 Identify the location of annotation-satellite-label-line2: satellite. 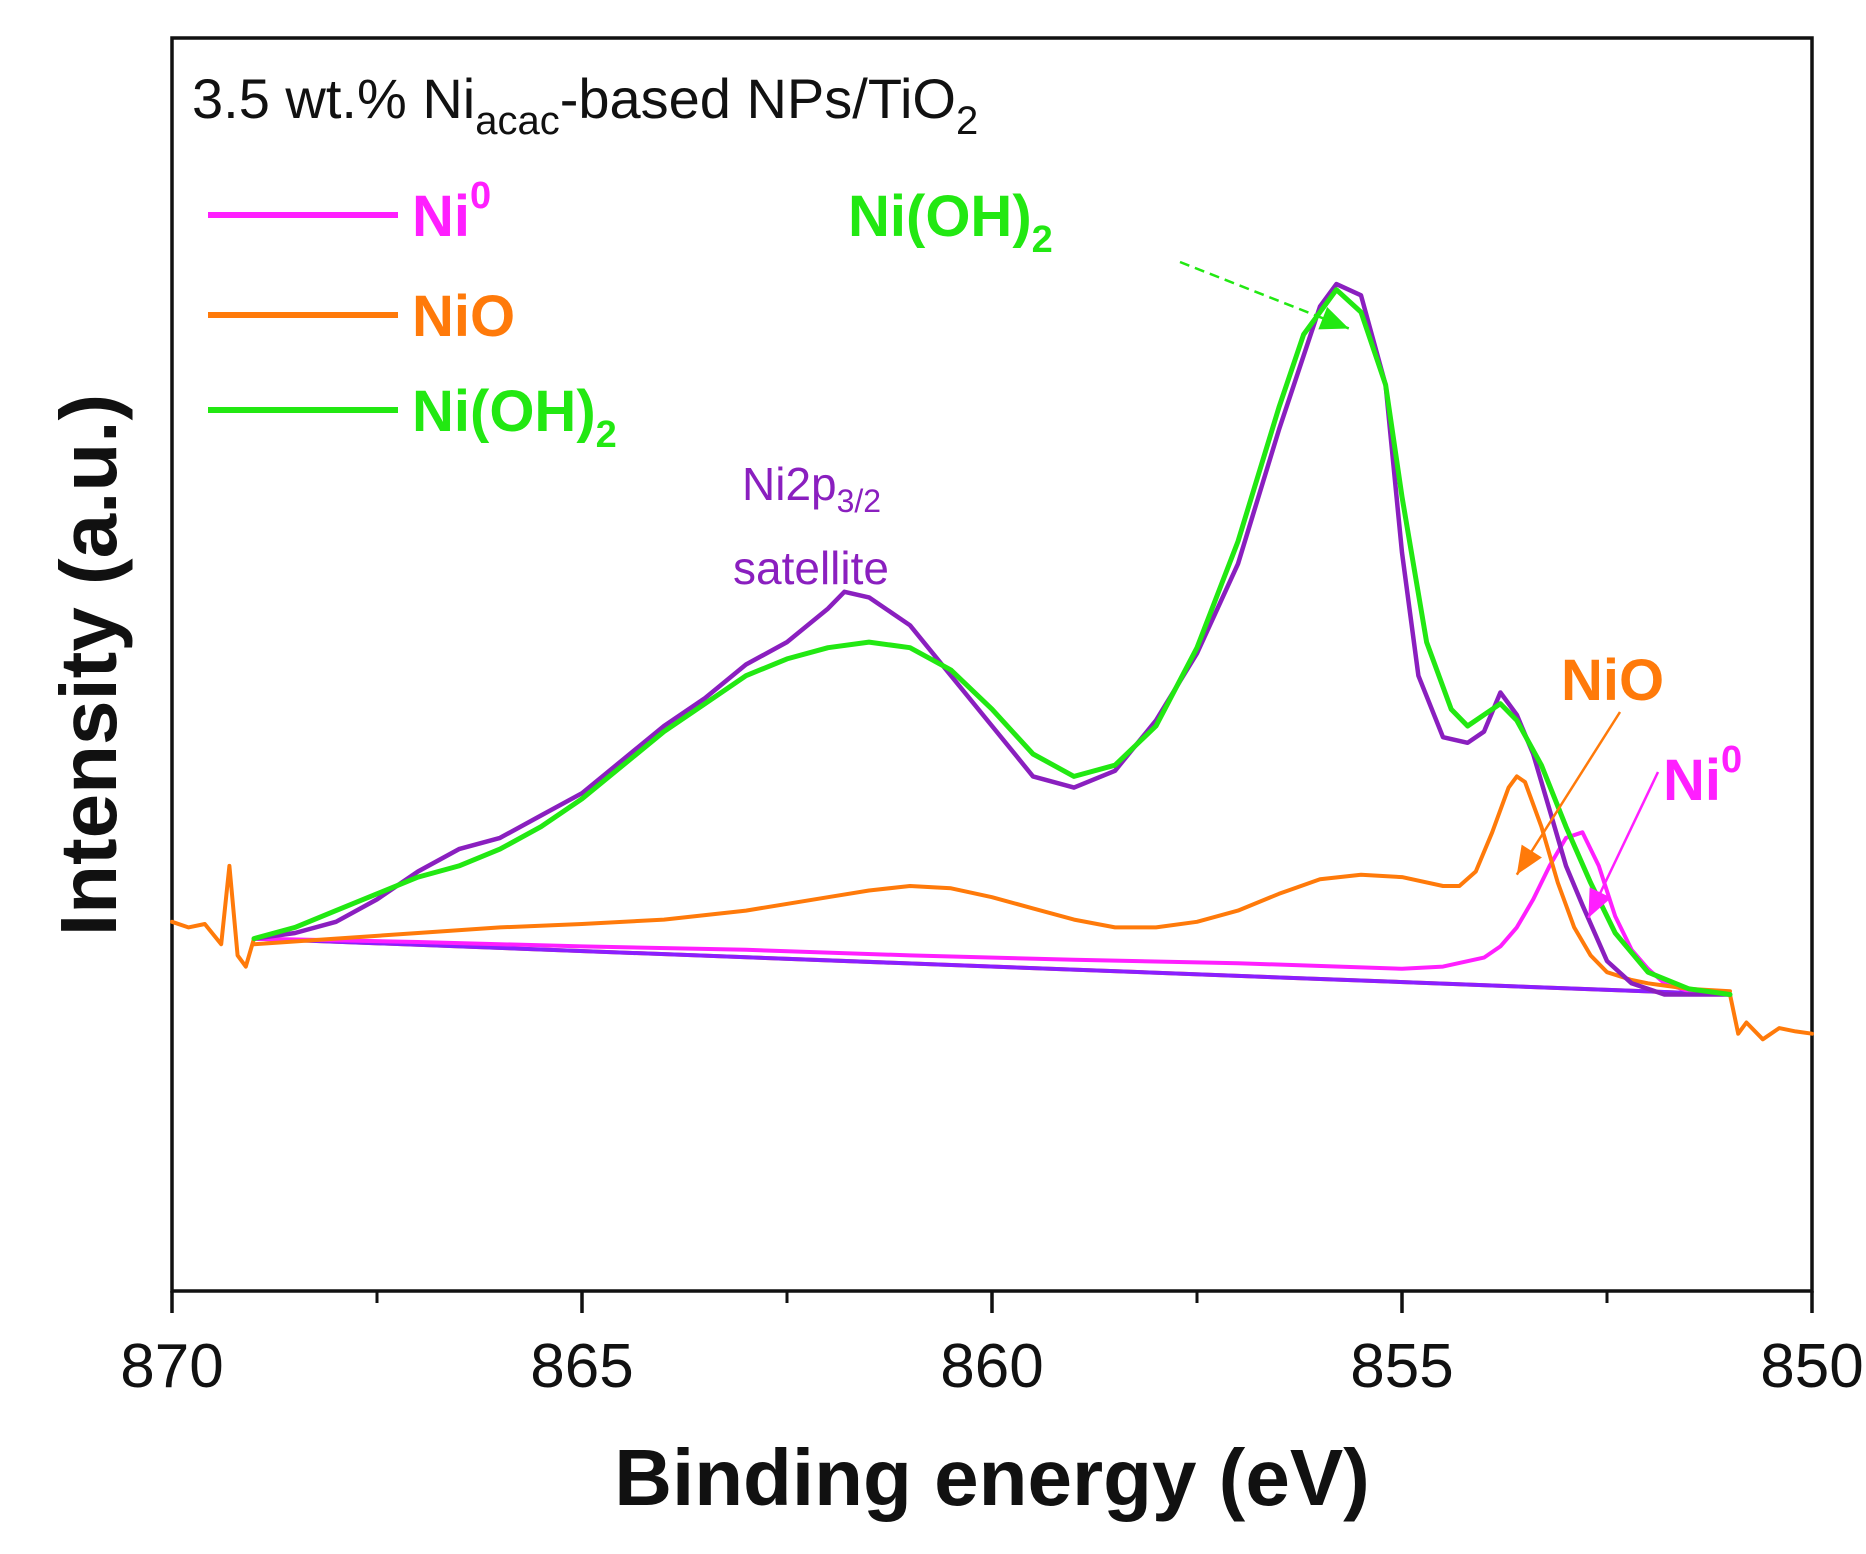
(811, 568).